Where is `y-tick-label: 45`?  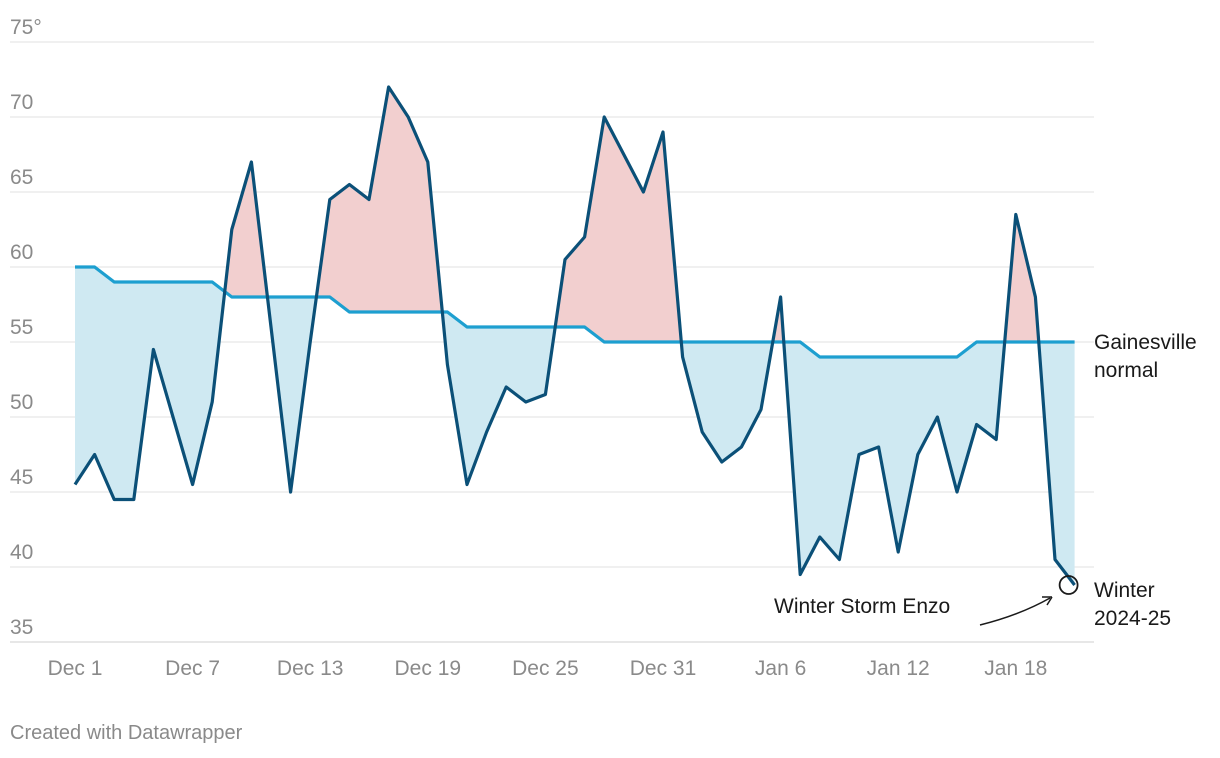 y-tick-label: 45 is located at coordinates (21, 477).